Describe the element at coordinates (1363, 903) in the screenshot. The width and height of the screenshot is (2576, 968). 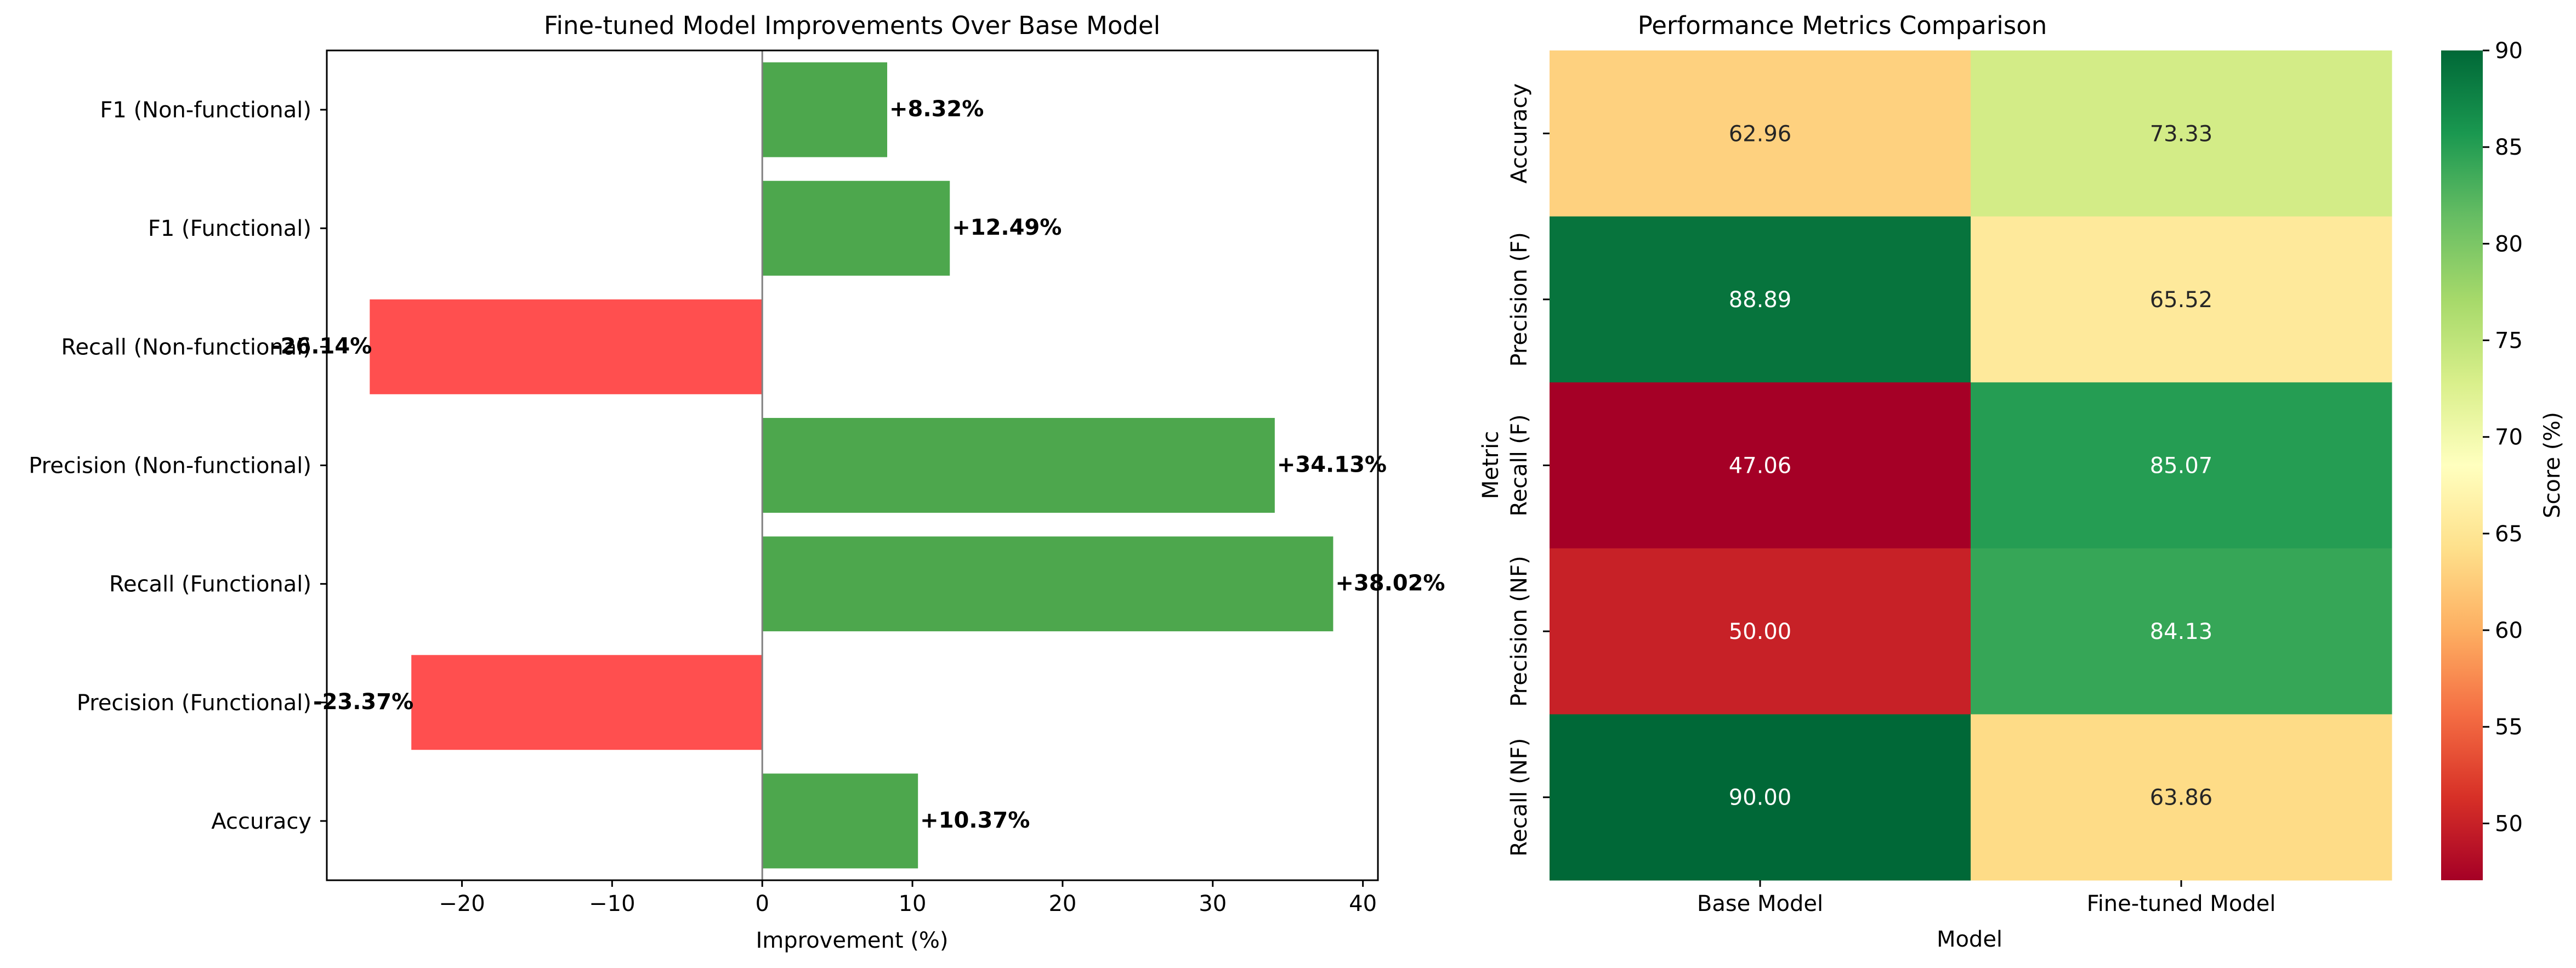
I see `bar-x-tick-label: 40` at that location.